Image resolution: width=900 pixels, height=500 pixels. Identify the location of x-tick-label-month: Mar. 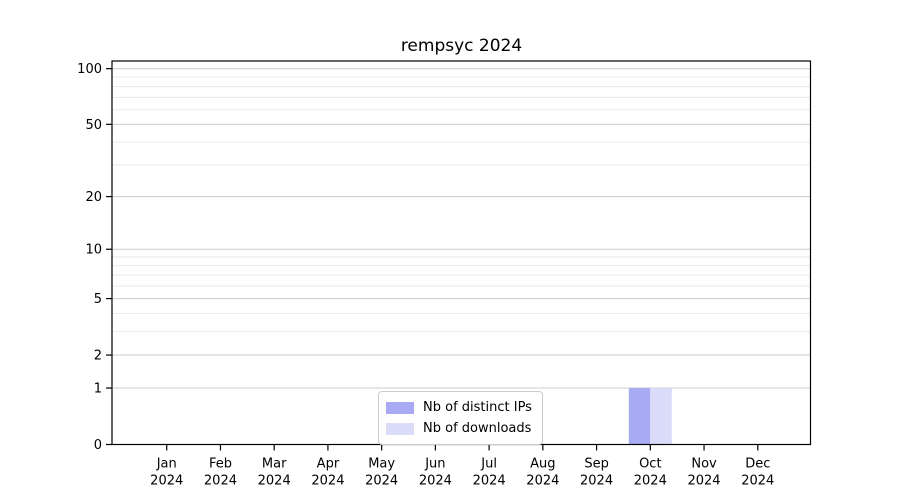
(274, 464).